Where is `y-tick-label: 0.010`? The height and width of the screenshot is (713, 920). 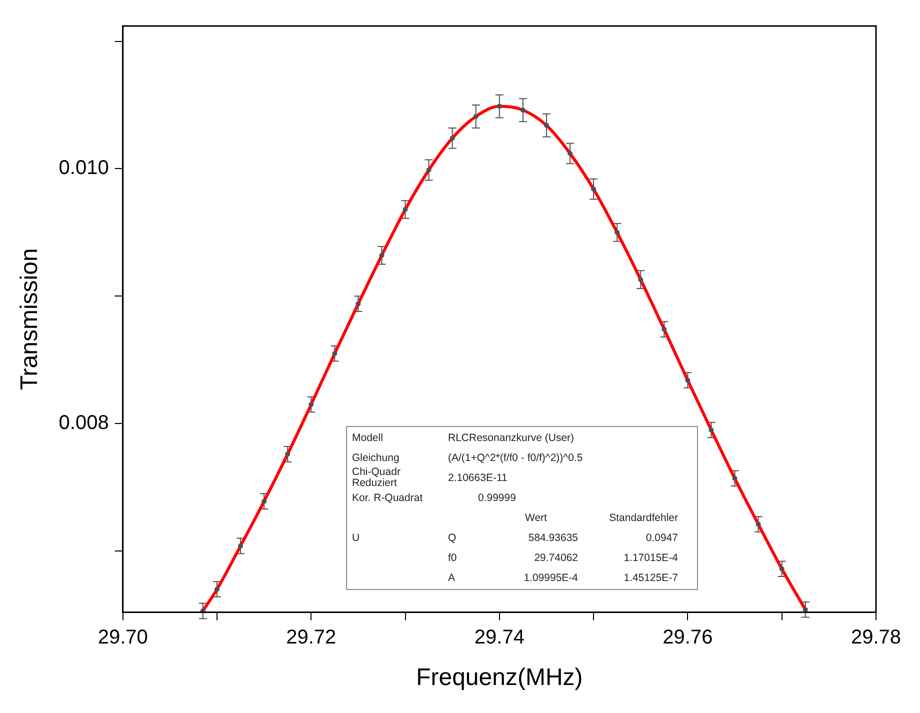 y-tick-label: 0.010 is located at coordinates (83, 168).